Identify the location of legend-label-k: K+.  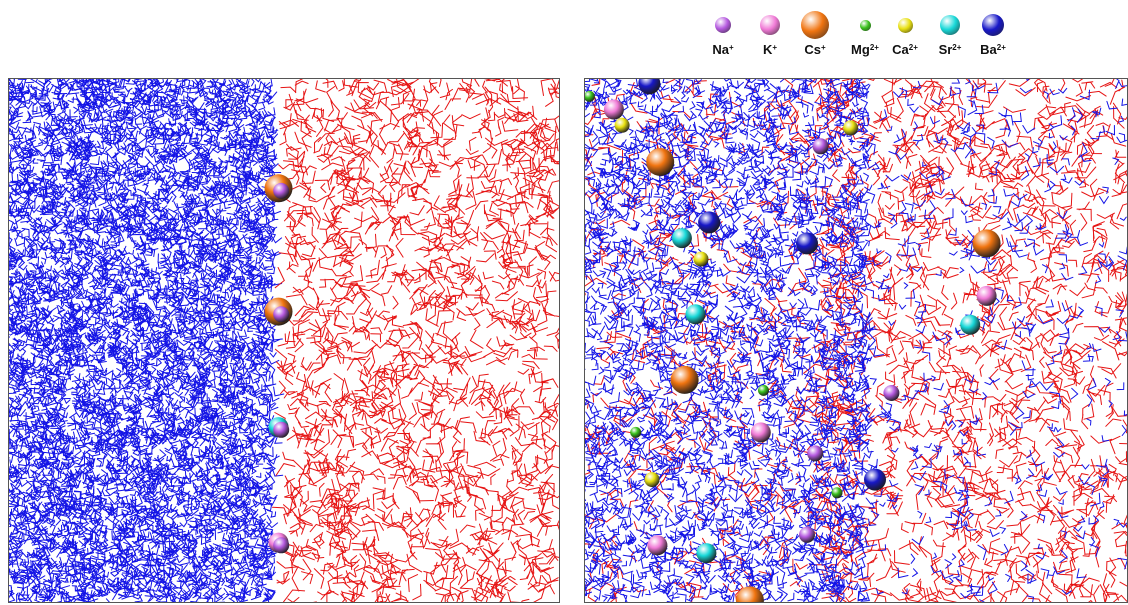
(770, 49).